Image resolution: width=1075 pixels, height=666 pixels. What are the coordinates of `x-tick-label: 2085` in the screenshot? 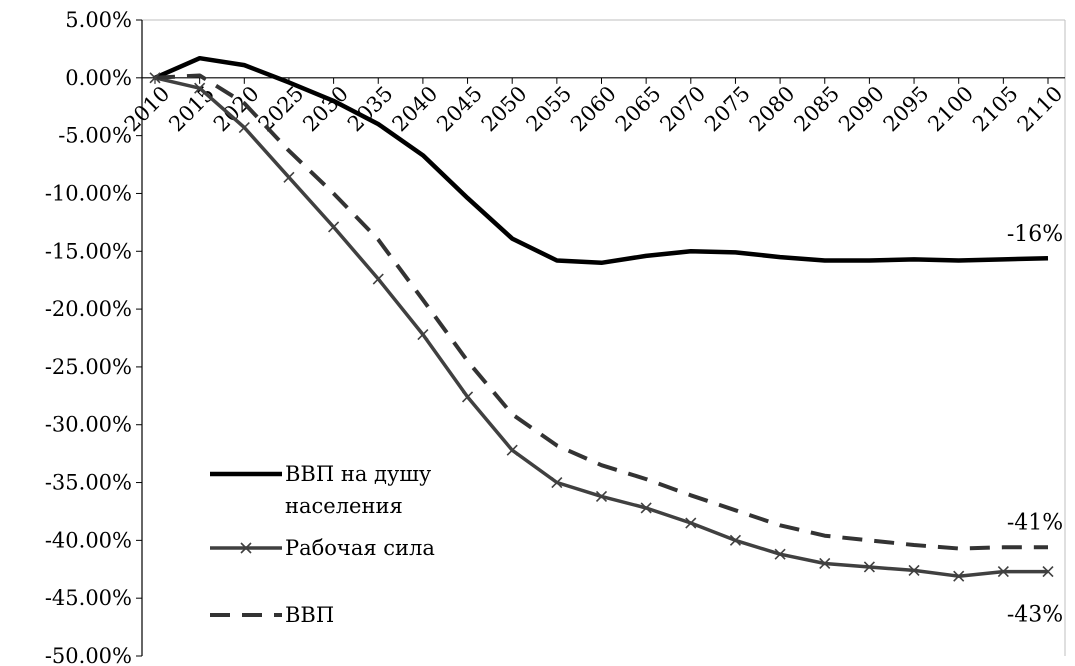 It's located at (816, 108).